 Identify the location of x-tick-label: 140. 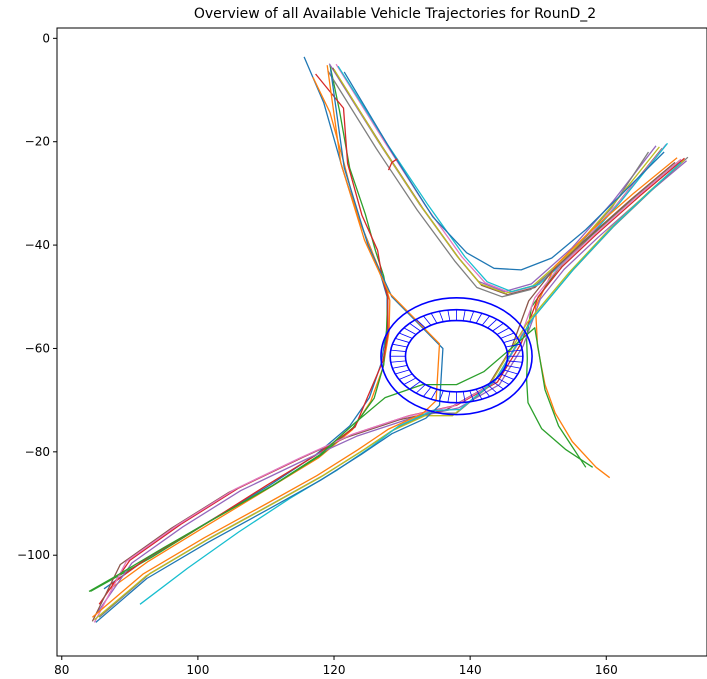
(470, 670).